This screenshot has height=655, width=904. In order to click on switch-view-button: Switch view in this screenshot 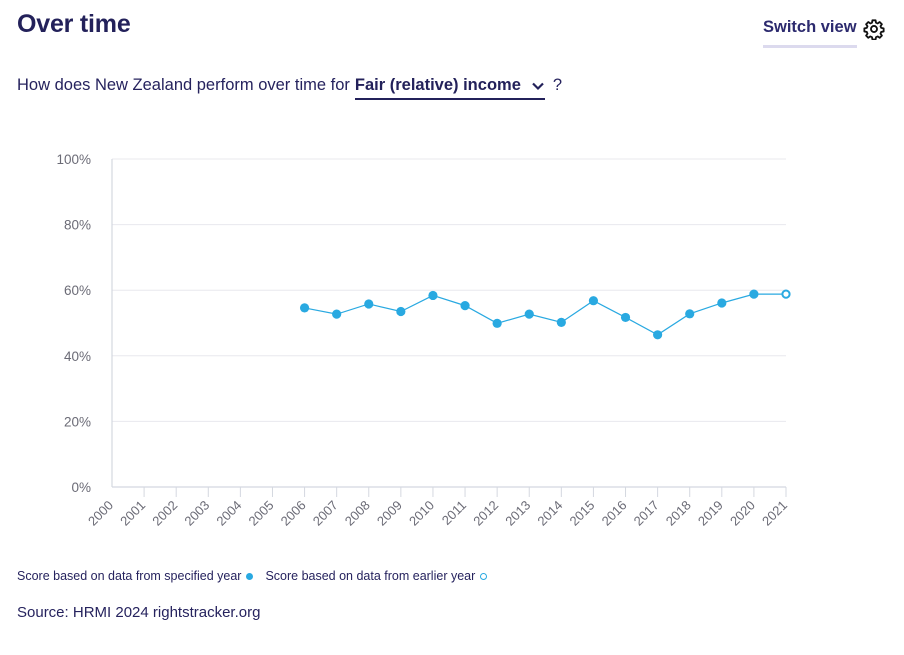, I will do `click(824, 33)`.